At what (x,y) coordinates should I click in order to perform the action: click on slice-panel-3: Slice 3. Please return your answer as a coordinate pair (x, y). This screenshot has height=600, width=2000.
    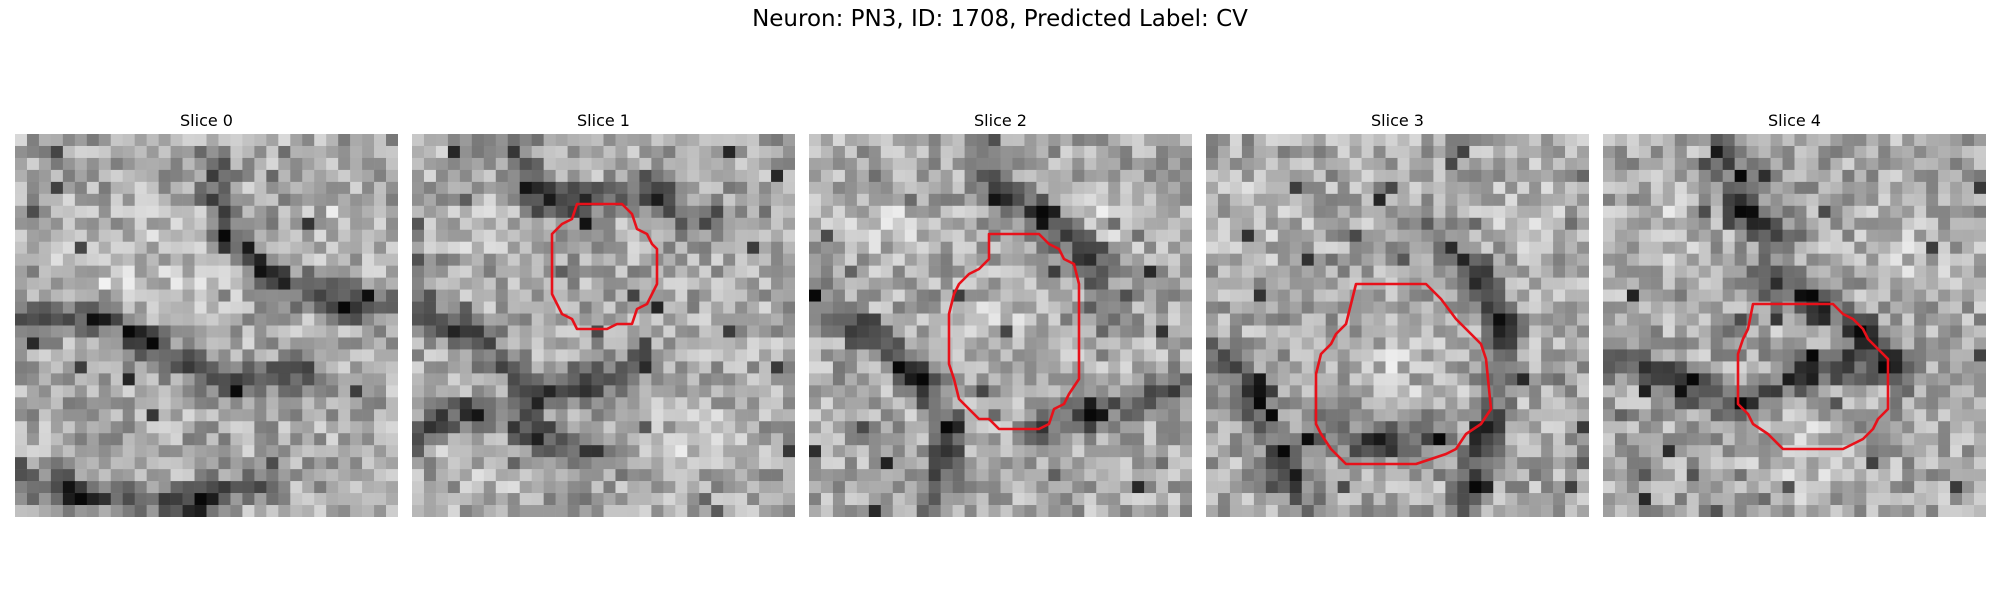
    Looking at the image, I should click on (1397, 312).